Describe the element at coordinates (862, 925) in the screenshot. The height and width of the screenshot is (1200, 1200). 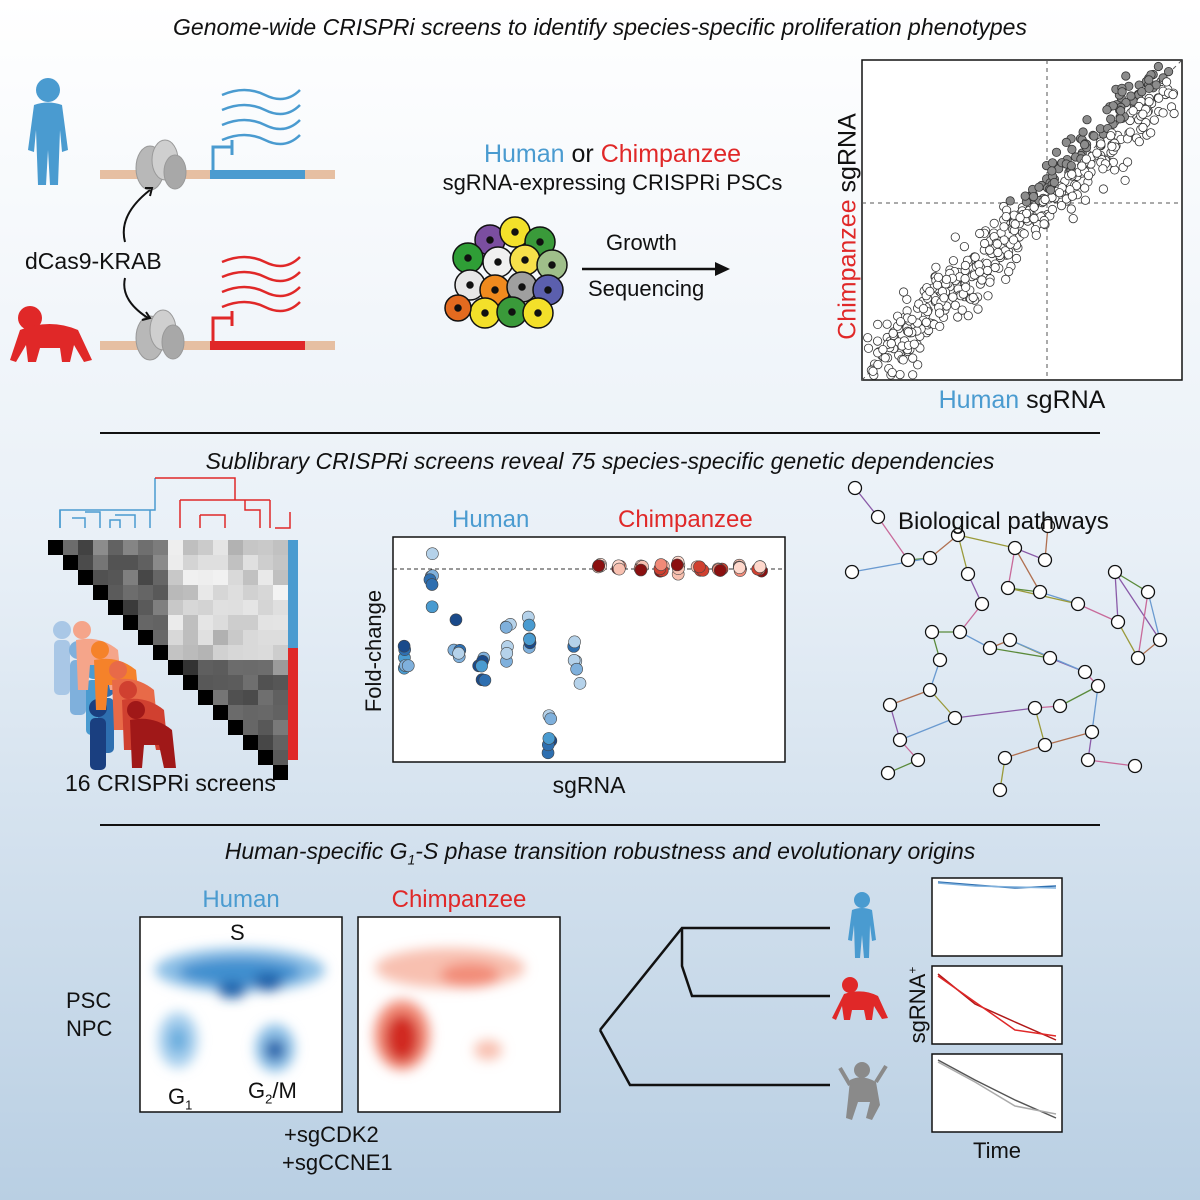
I see `human-small-icon` at that location.